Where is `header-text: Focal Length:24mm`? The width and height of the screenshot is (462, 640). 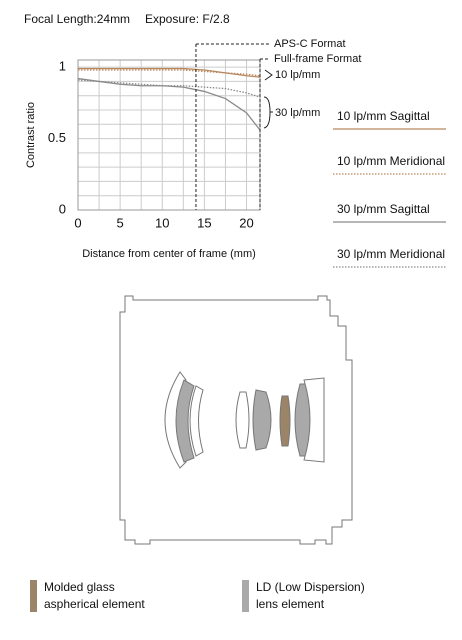
header-text: Focal Length:24mm is located at coordinates (77, 19).